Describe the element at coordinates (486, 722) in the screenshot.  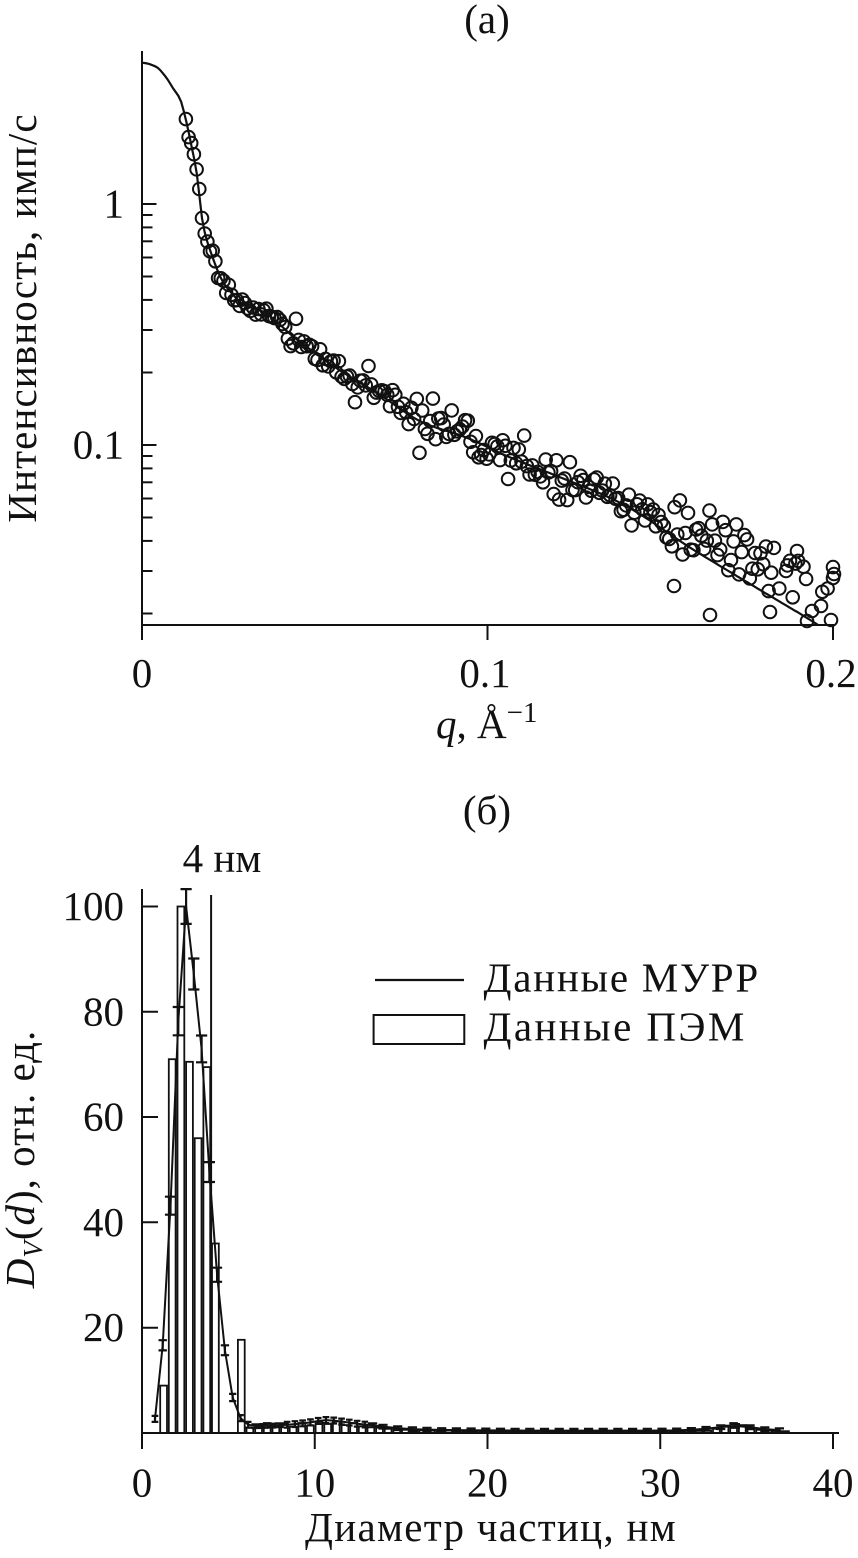
I see `svg-text: q, Å−1` at that location.